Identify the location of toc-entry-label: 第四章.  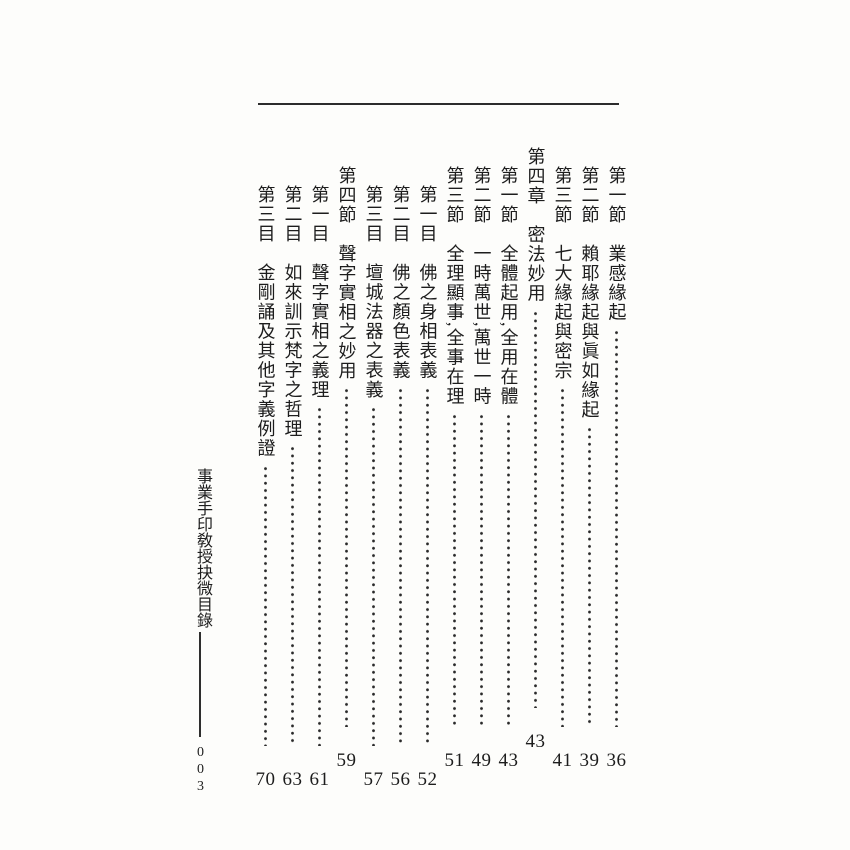
(535, 176).